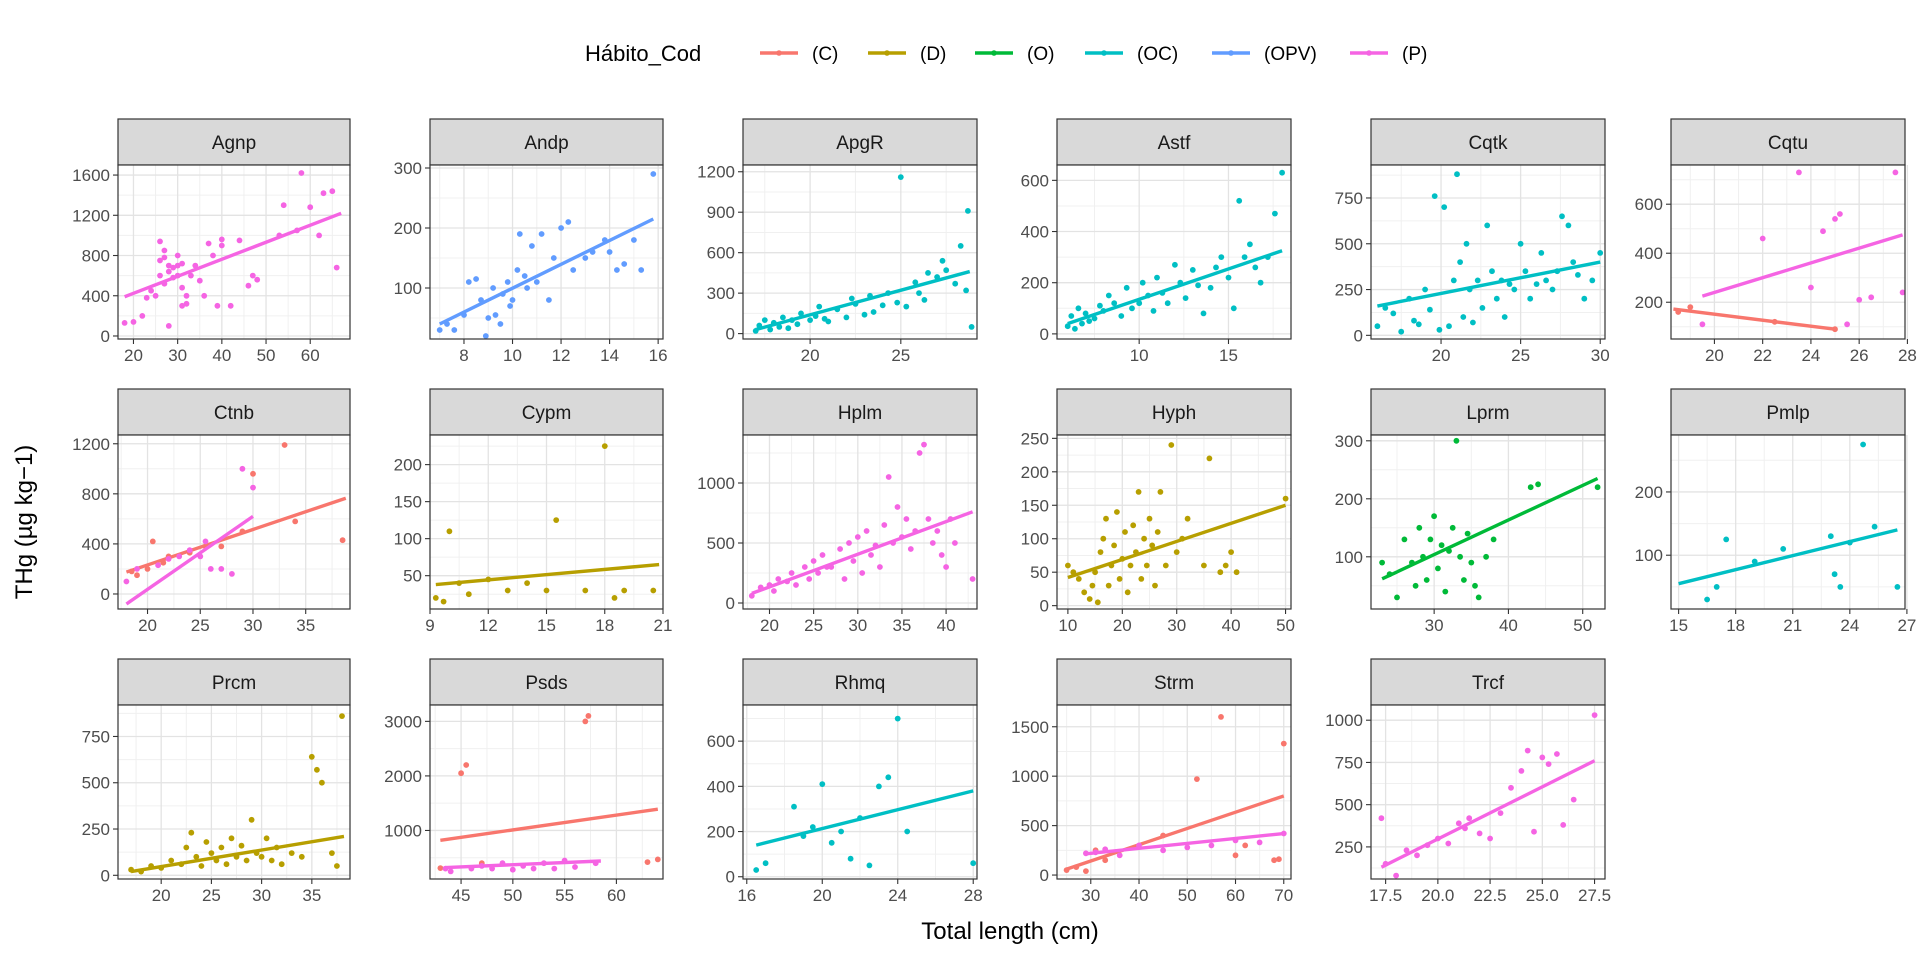  What do you see at coordinates (1131, 54) in the screenshot?
I see `legend-item-oc: (OC)` at bounding box center [1131, 54].